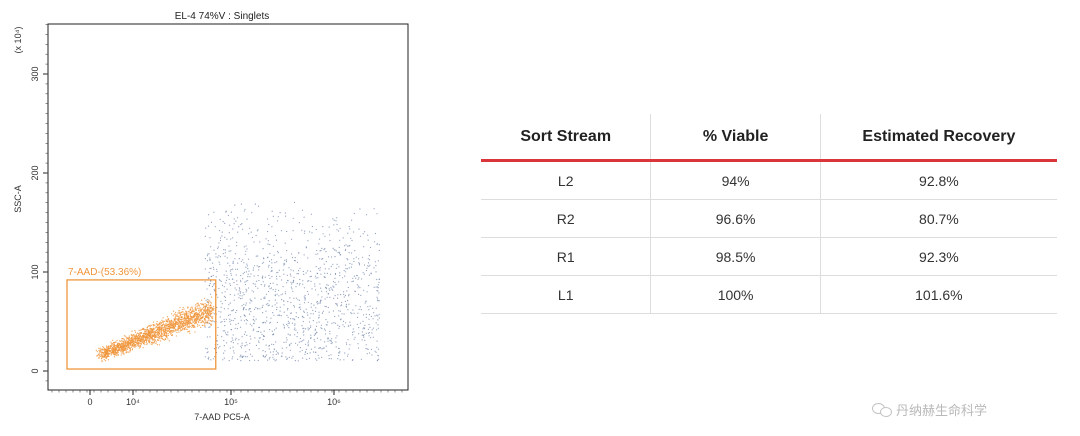 Image resolution: width=1080 pixels, height=436 pixels. What do you see at coordinates (938, 218) in the screenshot?
I see `table-cell: 80.7%` at bounding box center [938, 218].